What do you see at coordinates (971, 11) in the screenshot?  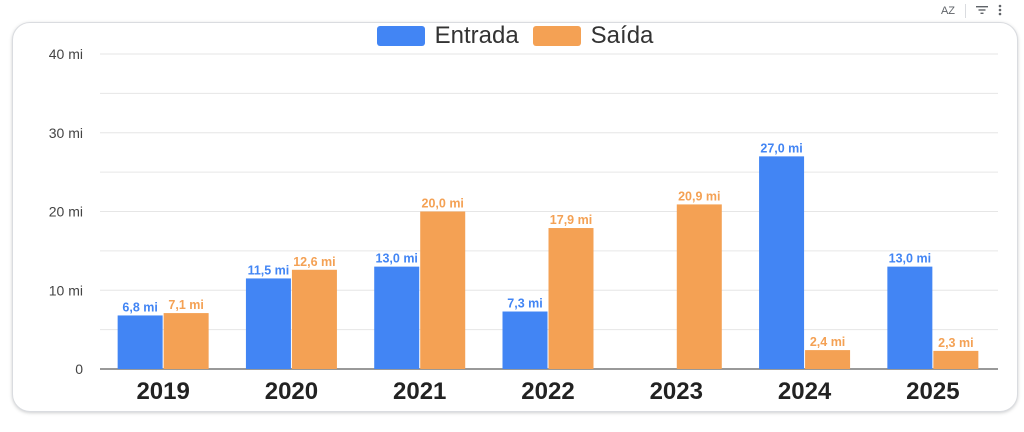 I see `chart-toolbar: AZ` at bounding box center [971, 11].